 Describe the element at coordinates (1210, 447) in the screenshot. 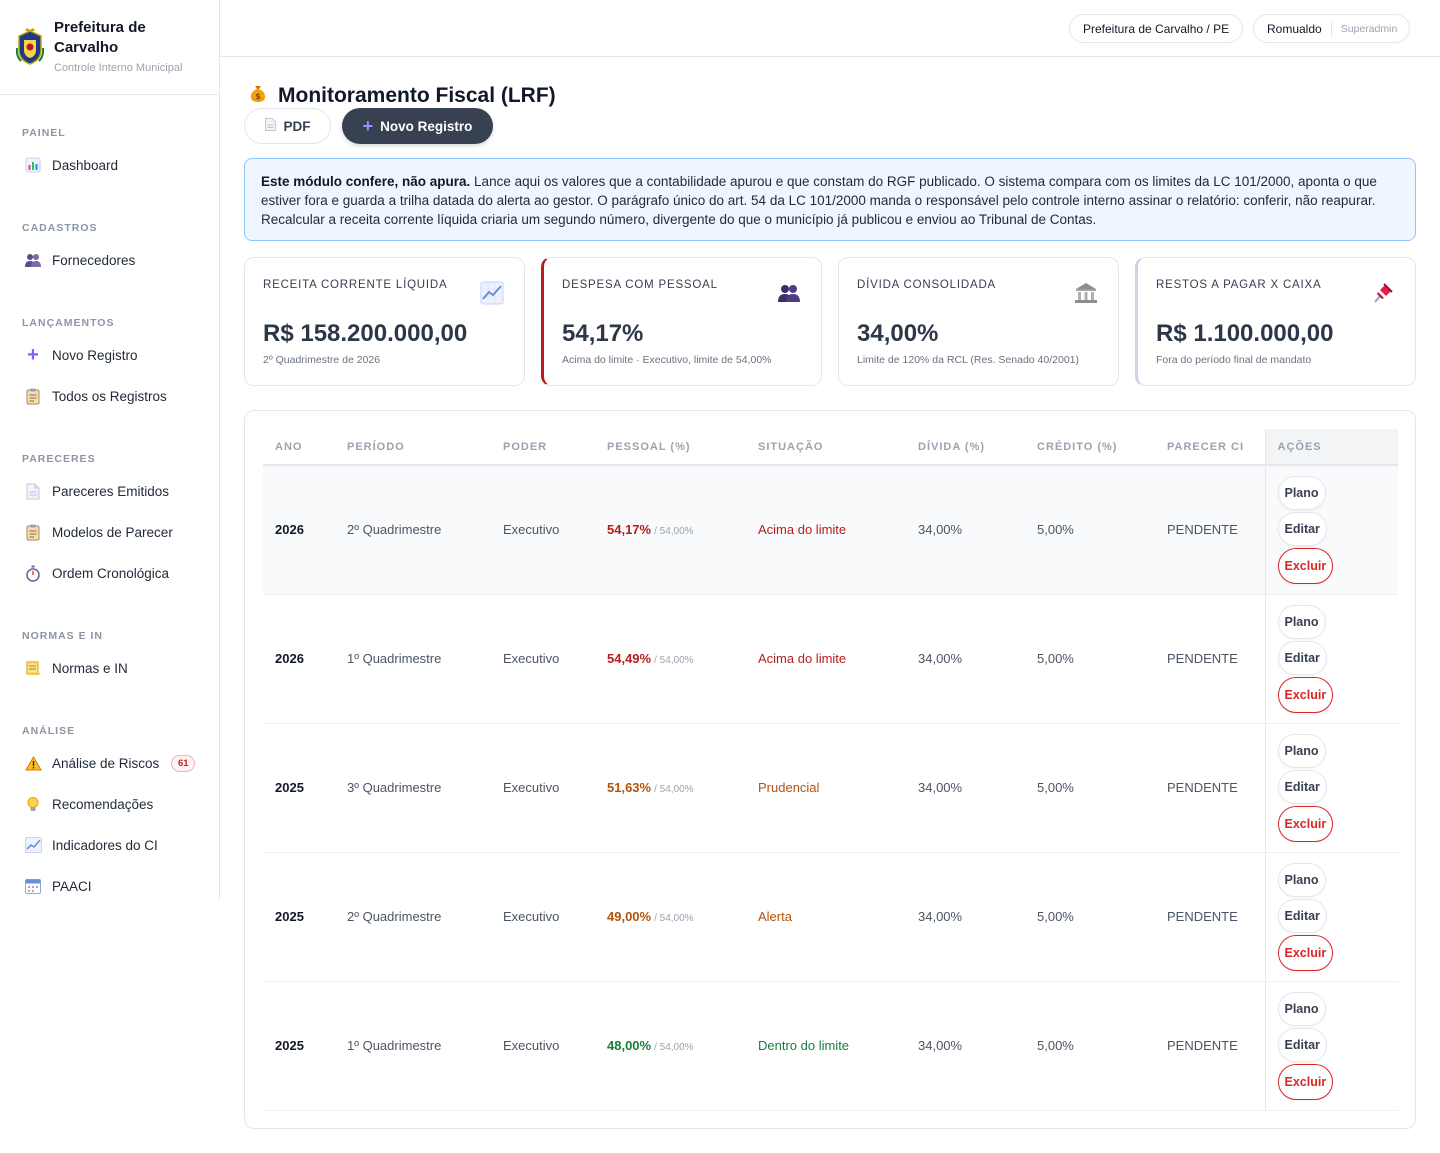

I see `column-header-parecer: PARECER CI` at that location.